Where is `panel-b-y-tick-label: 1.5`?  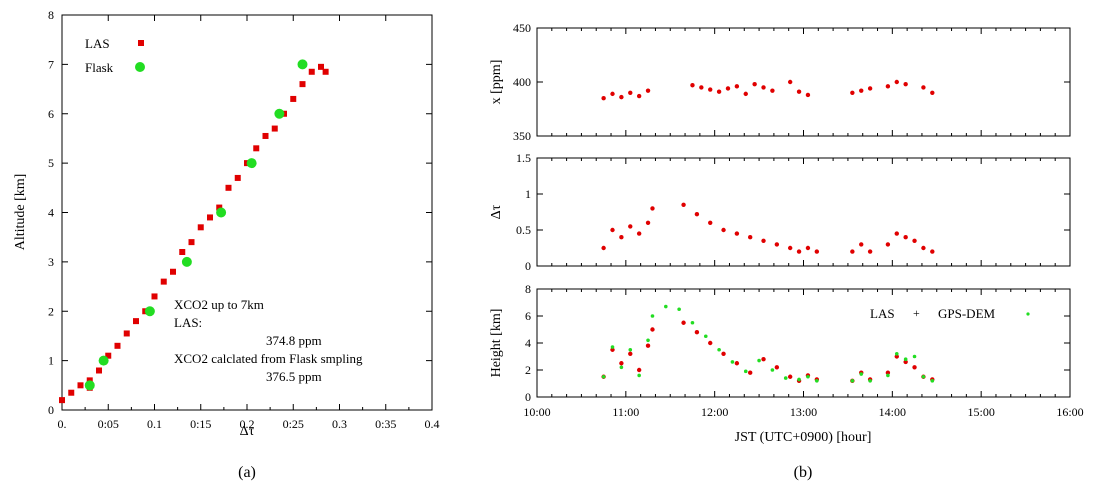
panel-b-y-tick-label: 1.5 is located at coordinates (523, 158).